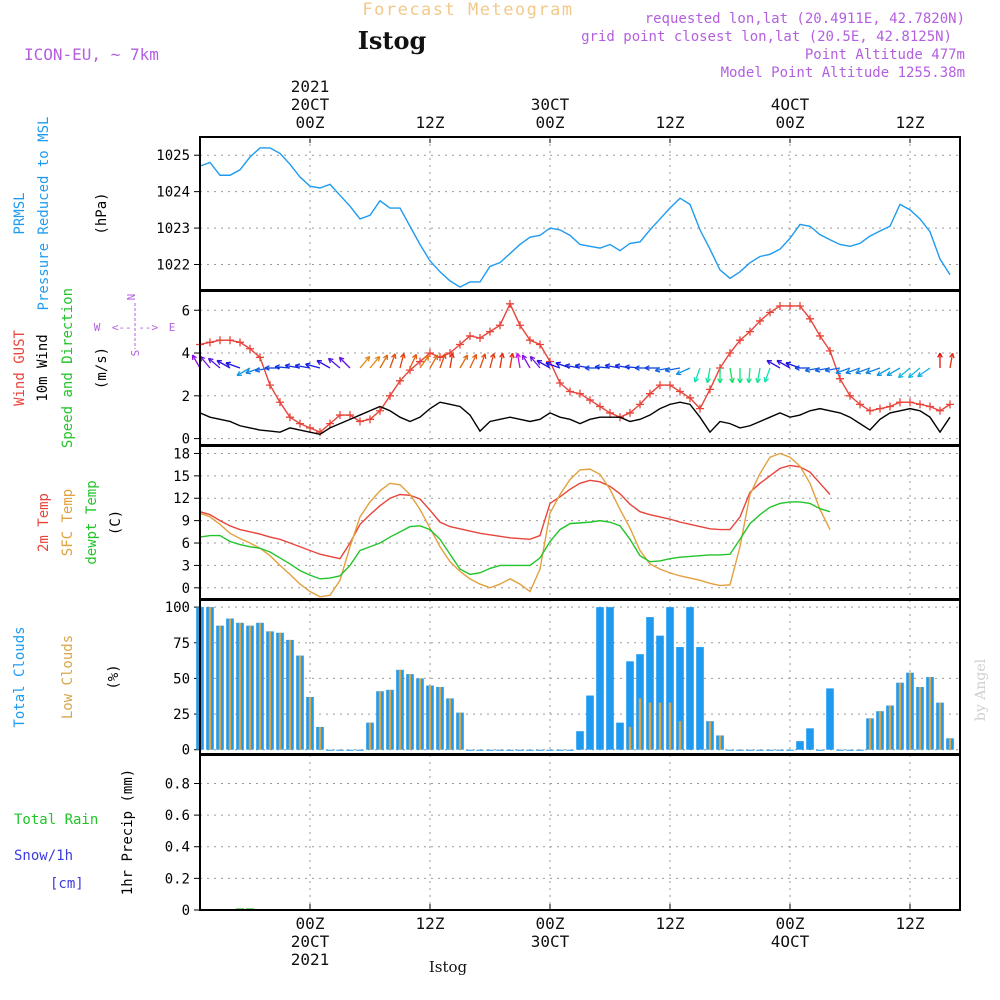  I want to click on y-tick-label: 0, so click(186, 751).